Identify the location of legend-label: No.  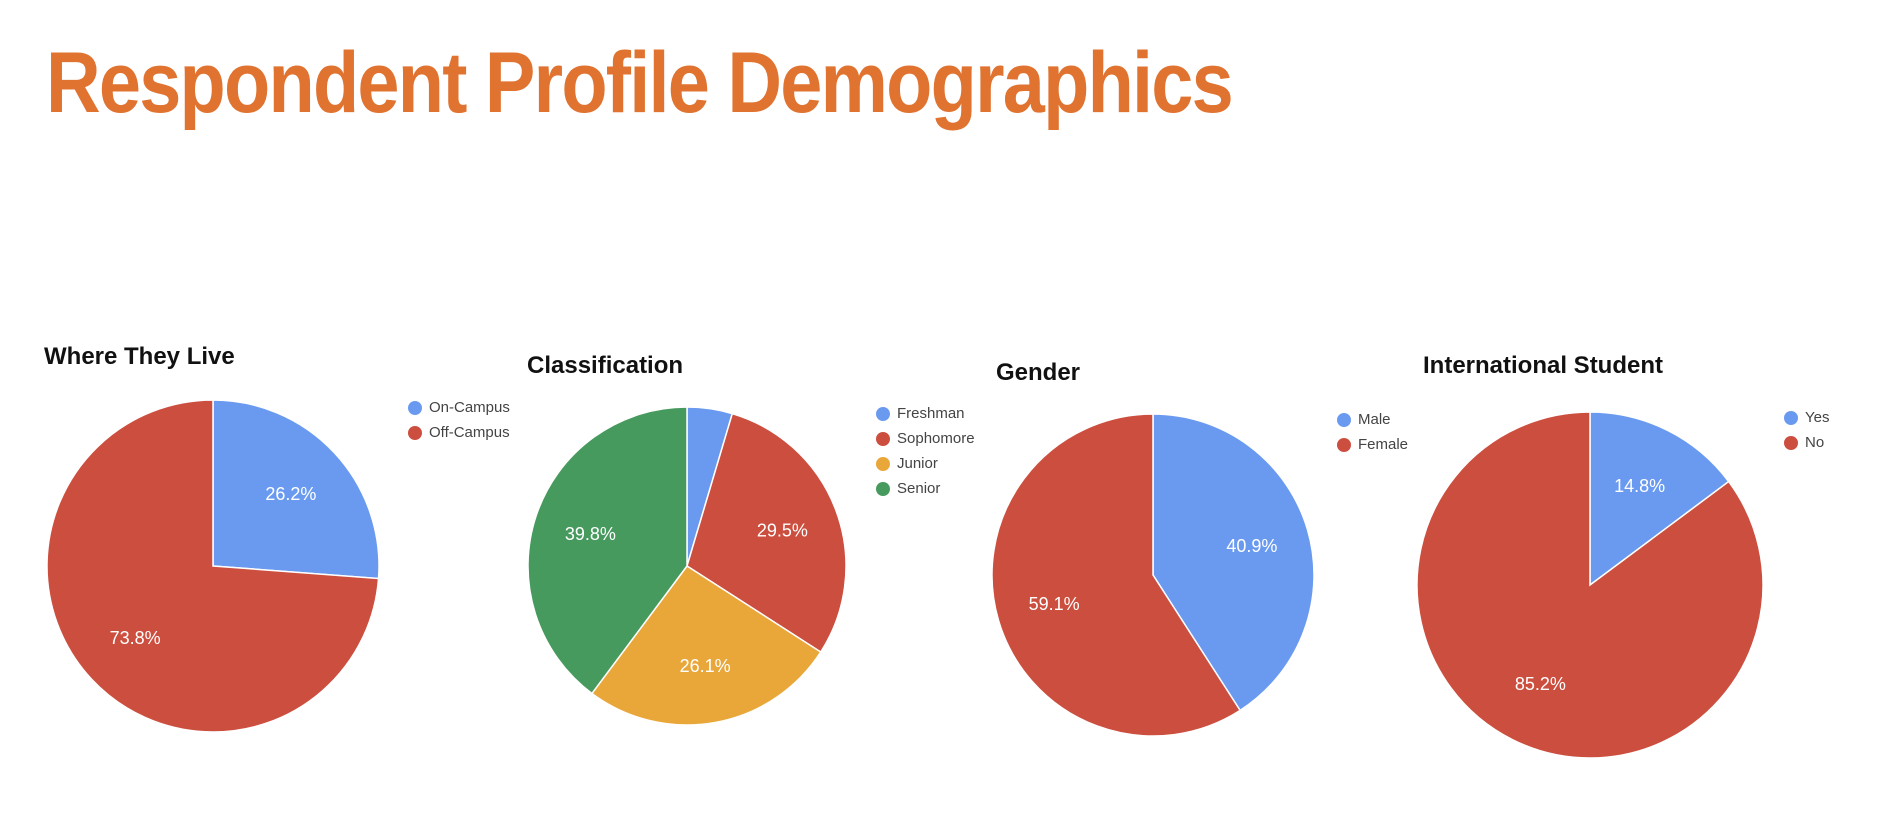
(1815, 442).